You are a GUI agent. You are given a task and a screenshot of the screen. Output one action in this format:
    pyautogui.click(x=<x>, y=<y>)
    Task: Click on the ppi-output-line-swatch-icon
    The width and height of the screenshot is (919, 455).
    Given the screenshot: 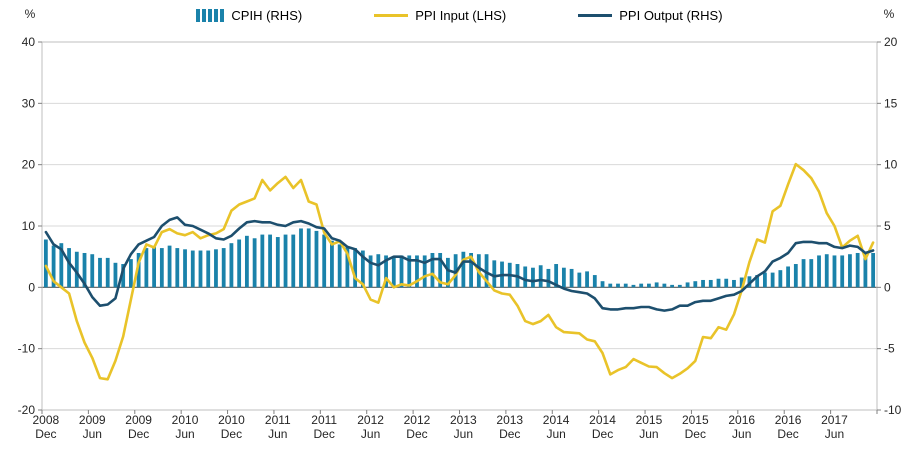 What is the action you would take?
    pyautogui.click(x=595, y=15)
    